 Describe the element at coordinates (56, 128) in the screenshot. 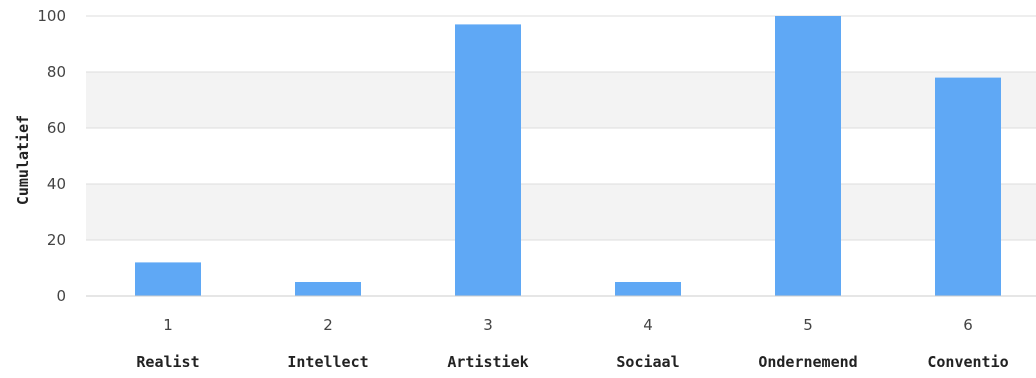

I see `y-tick-label: 60` at that location.